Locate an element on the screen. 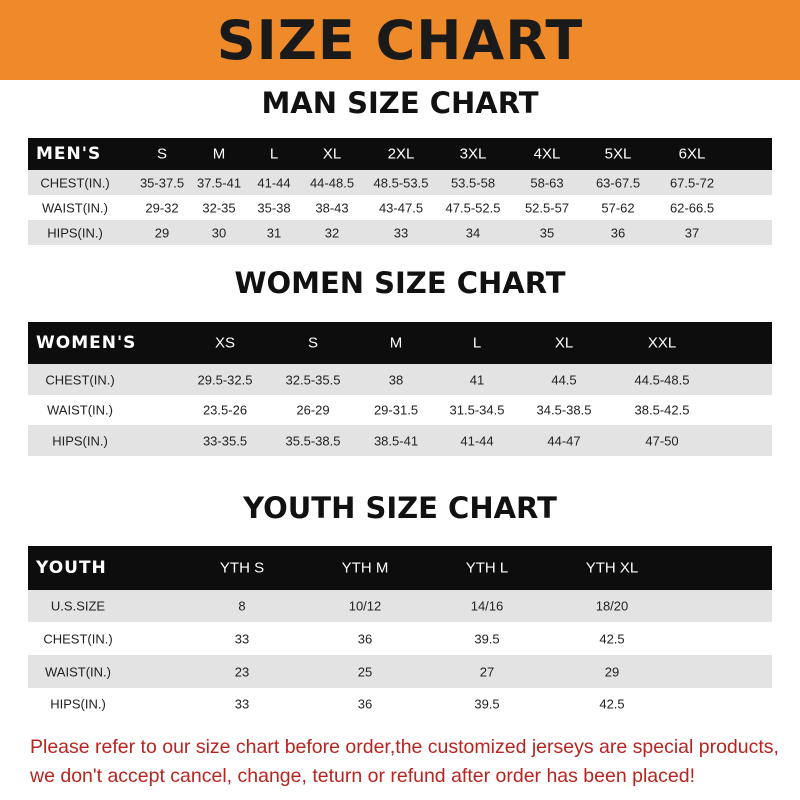 This screenshot has width=800, height=800. table-cell: 33-35.5 is located at coordinates (225, 440).